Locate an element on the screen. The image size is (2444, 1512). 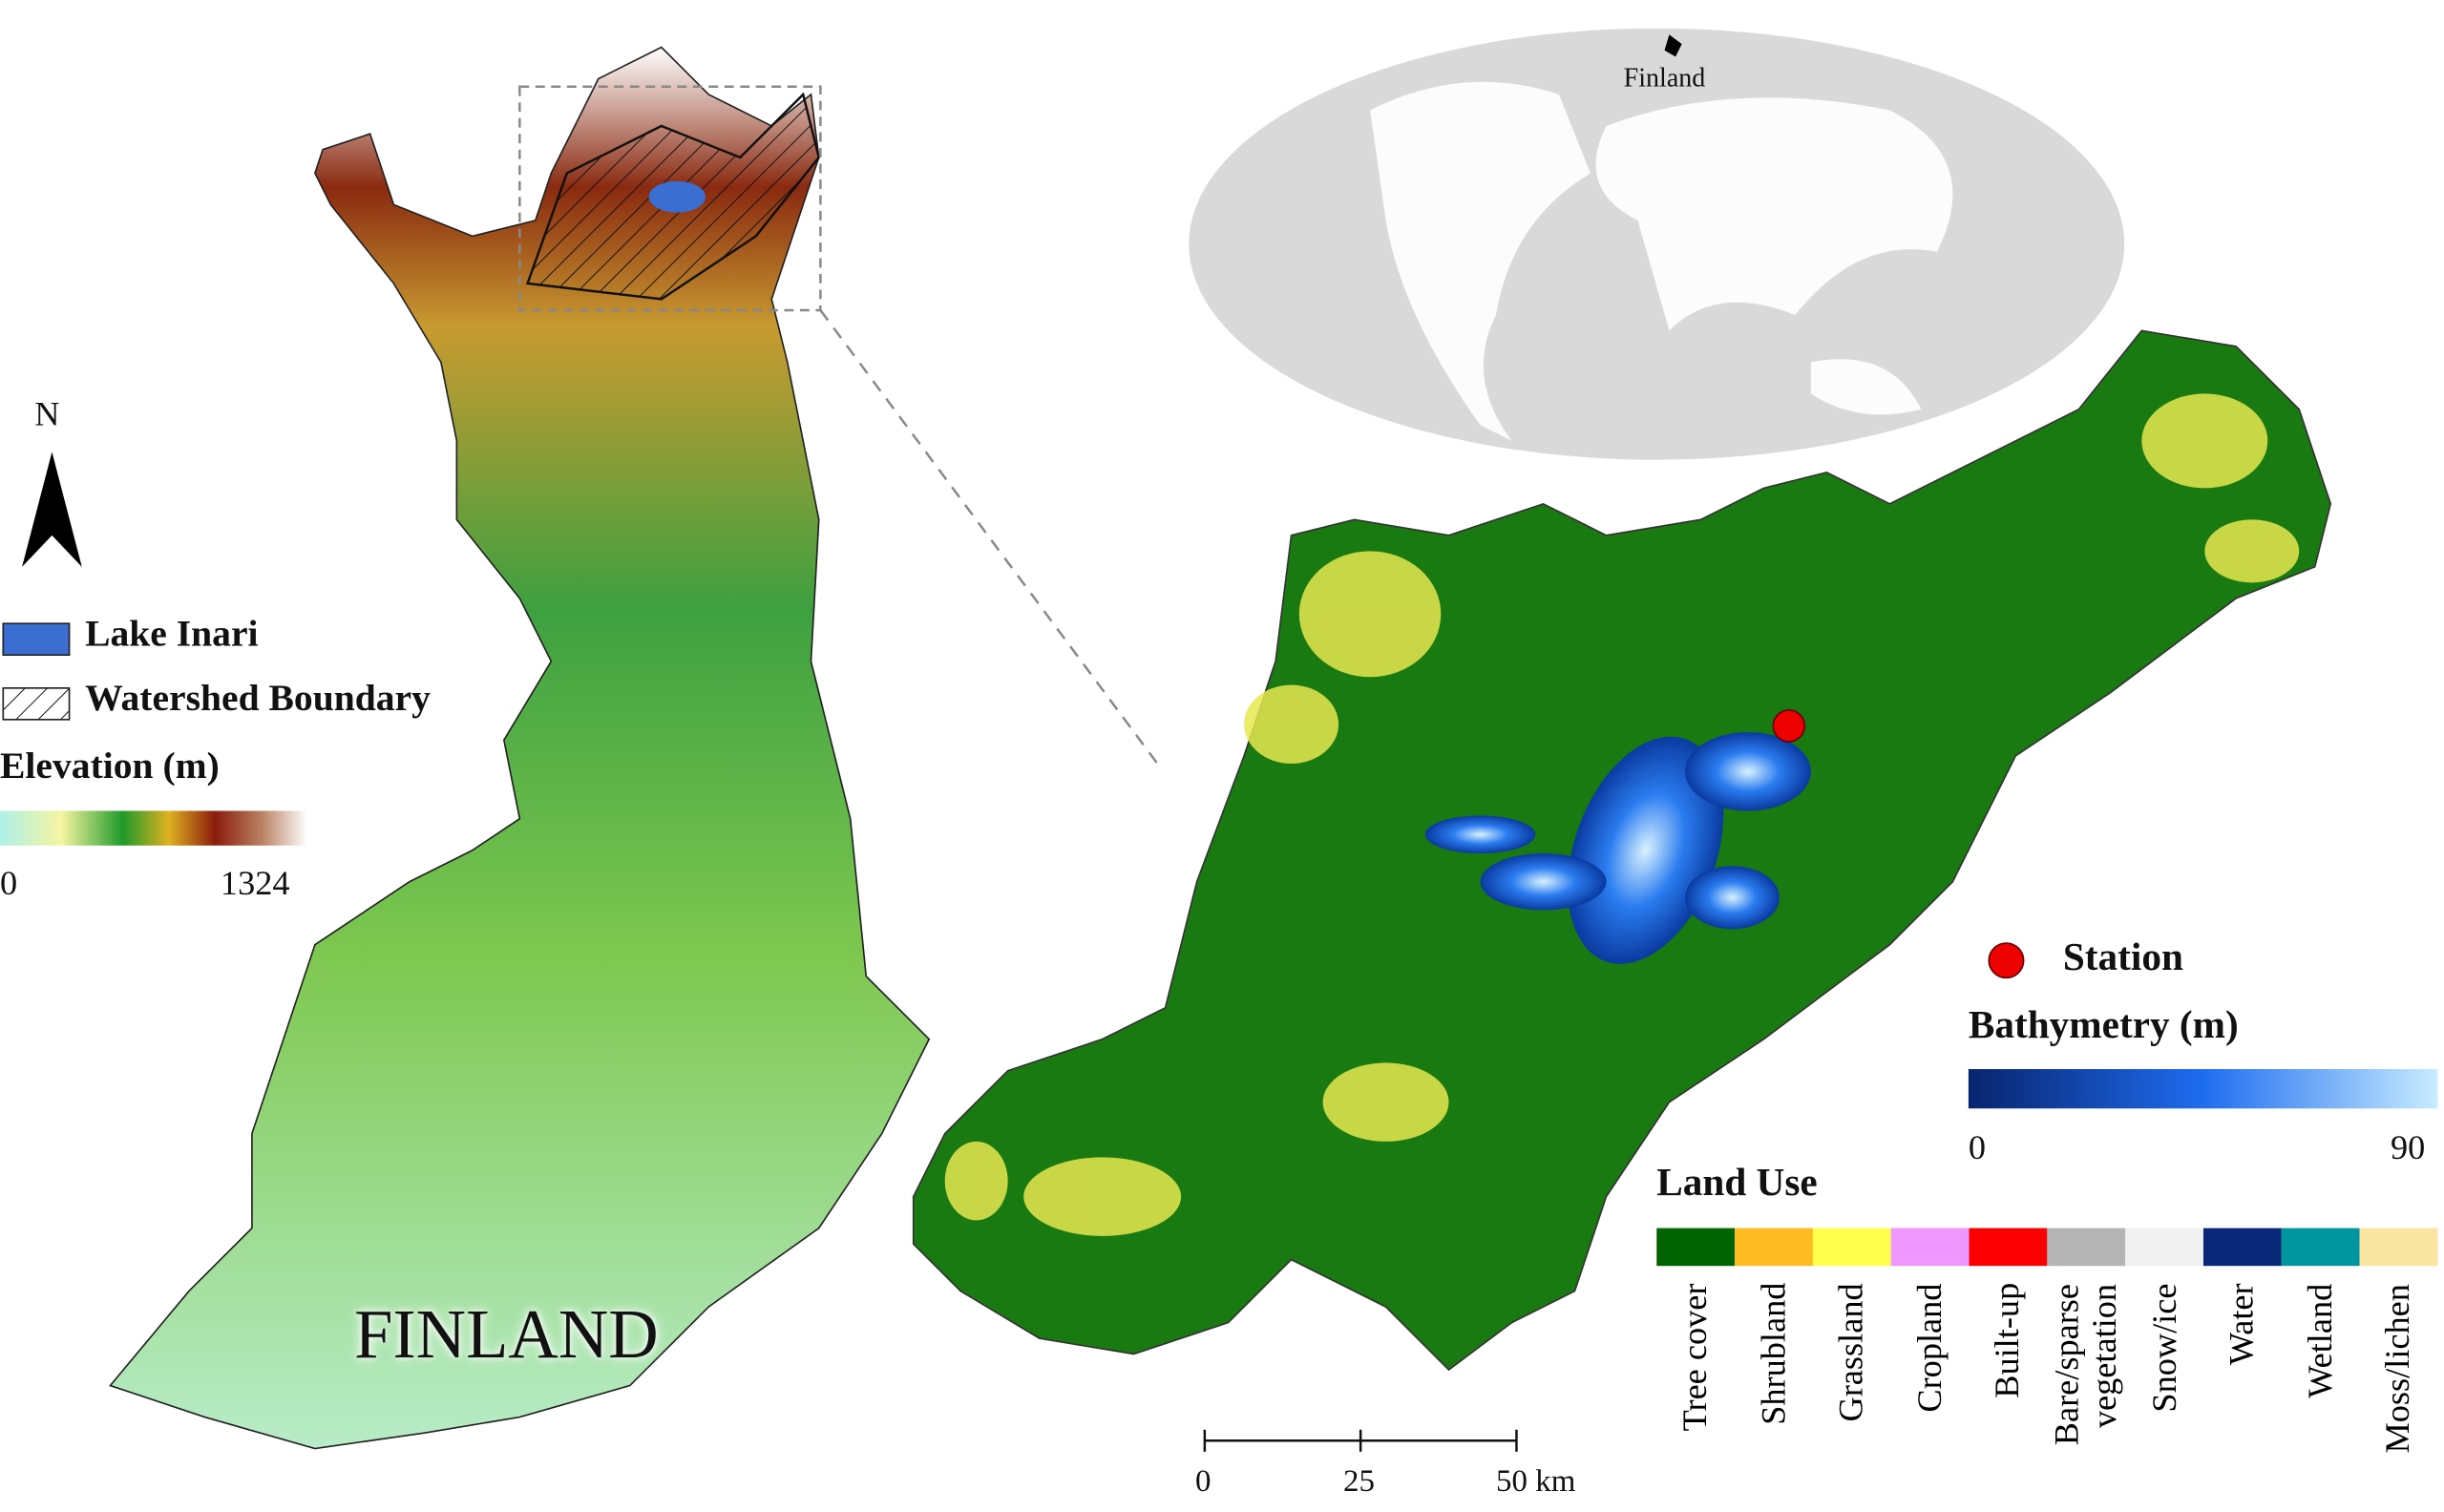
zoom-box is located at coordinates (670, 199).